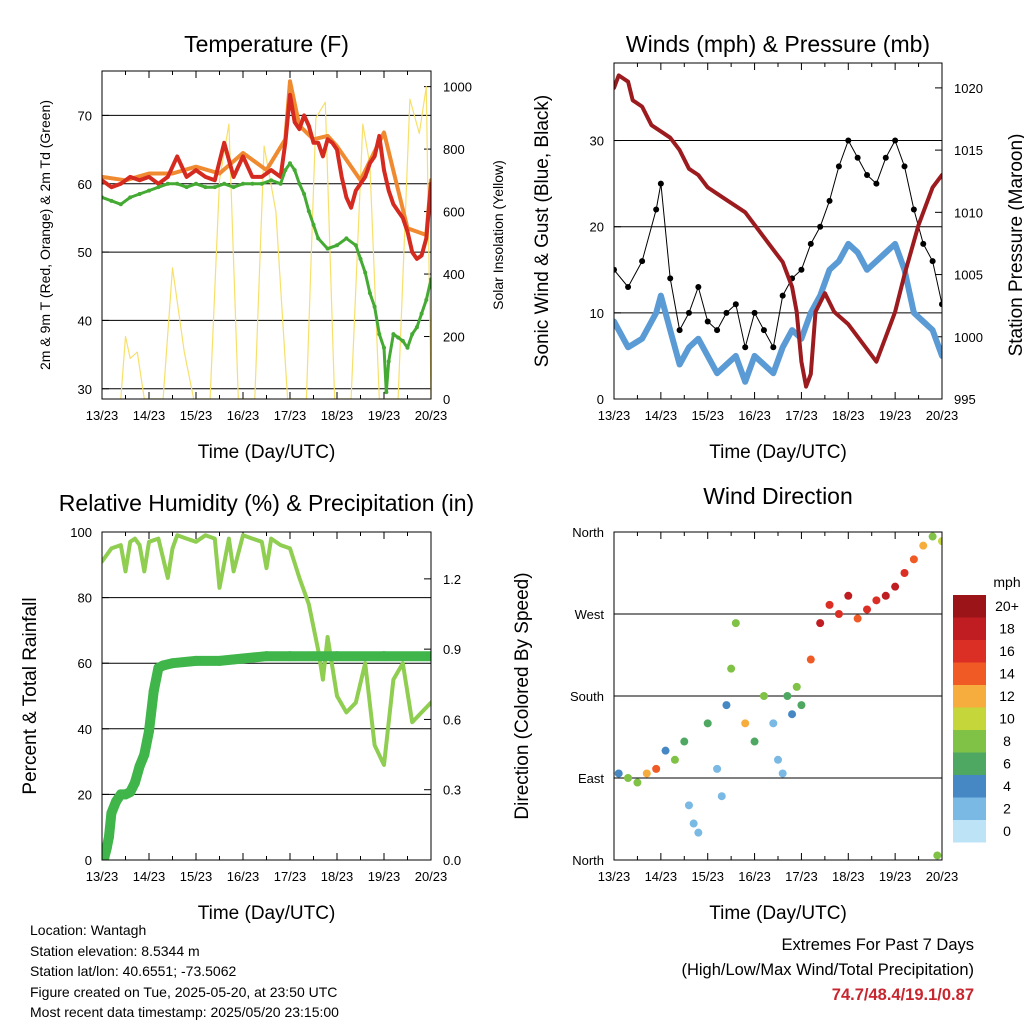  Describe the element at coordinates (588, 532) in the screenshot. I see `y-tick-label: North` at that location.